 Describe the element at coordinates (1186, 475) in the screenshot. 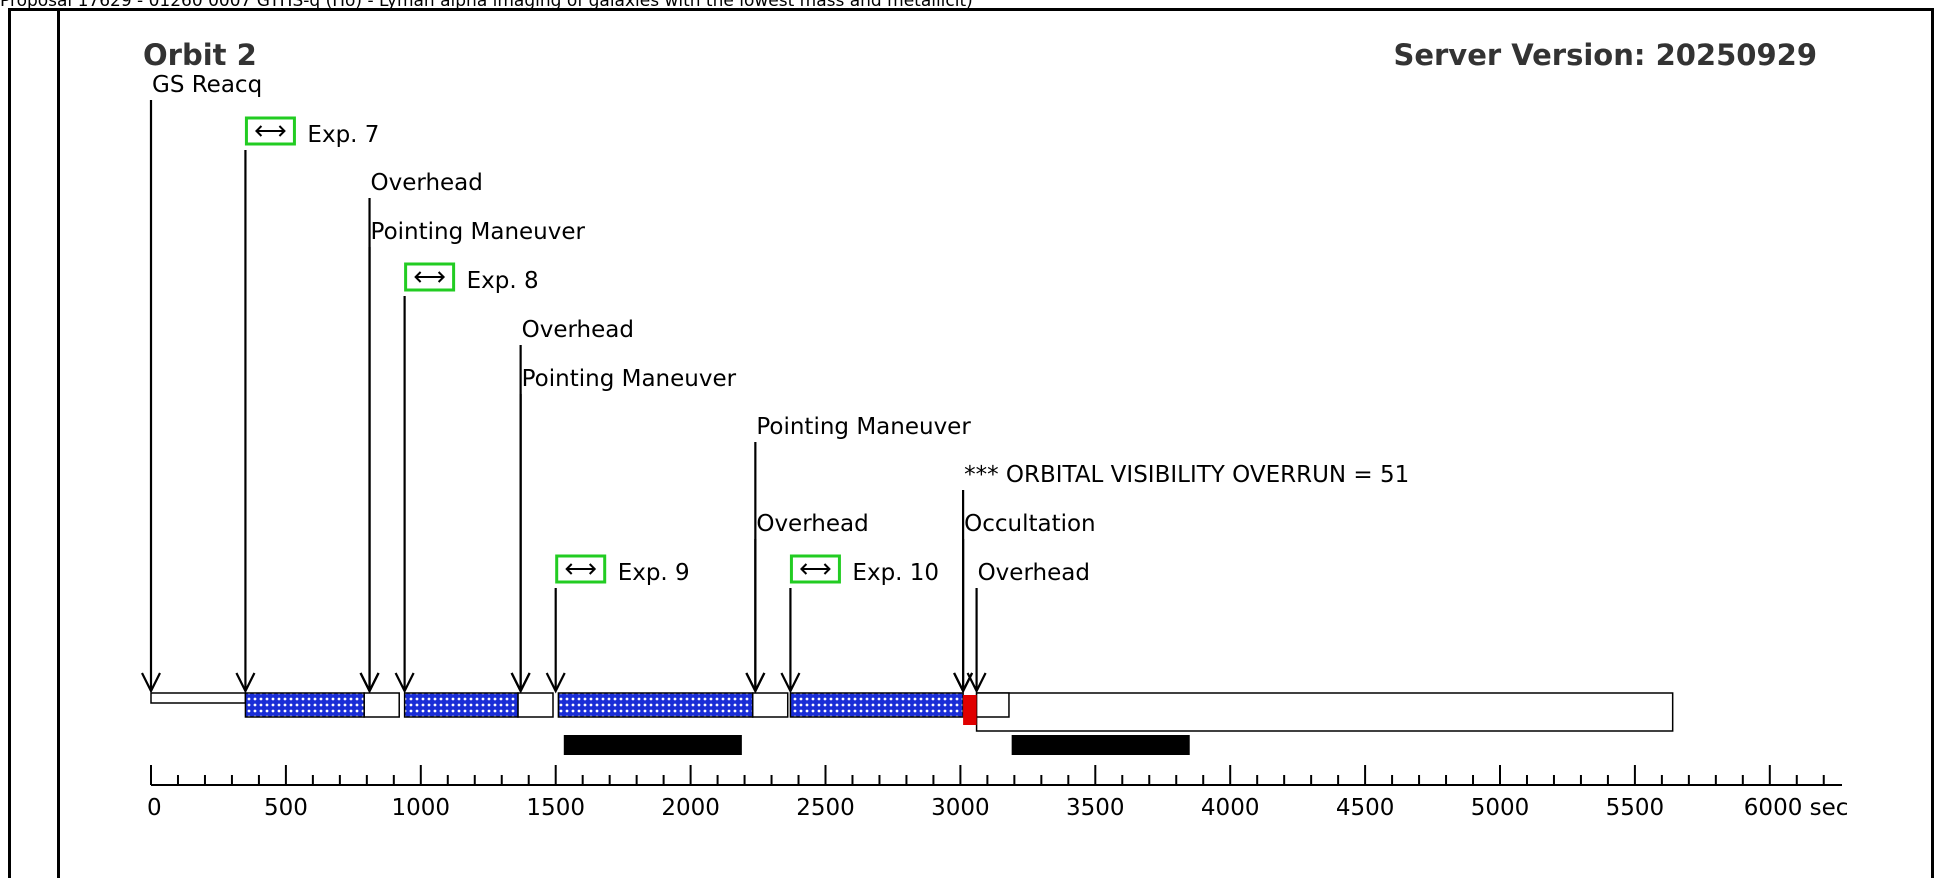

I see `event-label: *** ORBITAL VISIBILITY OVERRUN = 51` at that location.